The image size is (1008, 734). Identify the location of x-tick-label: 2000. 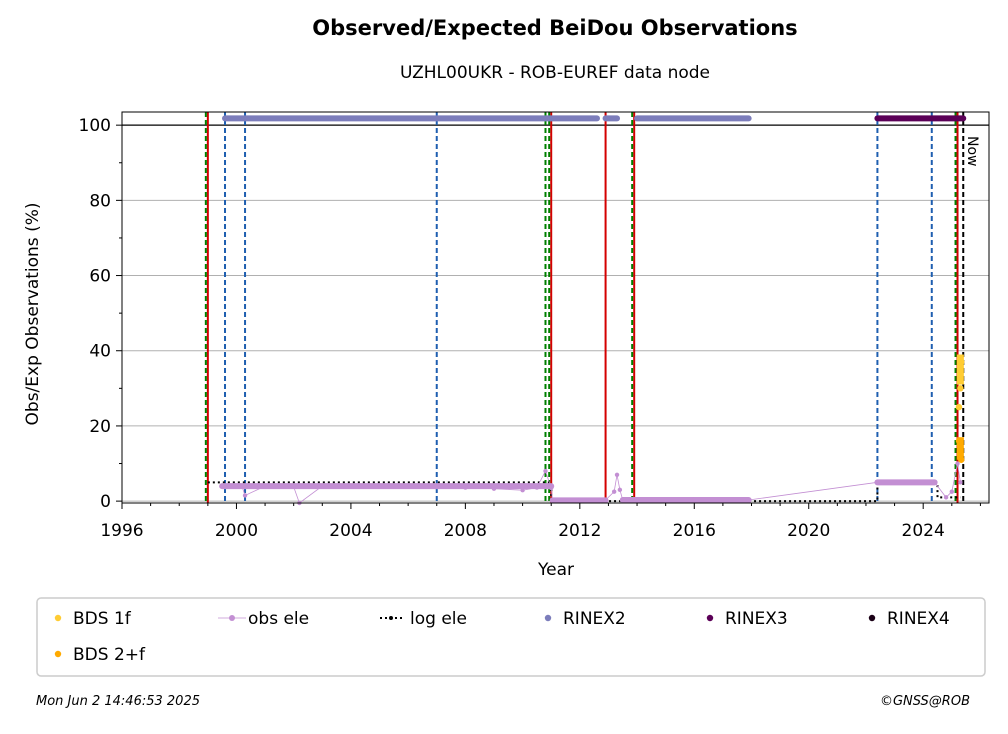
(236, 531).